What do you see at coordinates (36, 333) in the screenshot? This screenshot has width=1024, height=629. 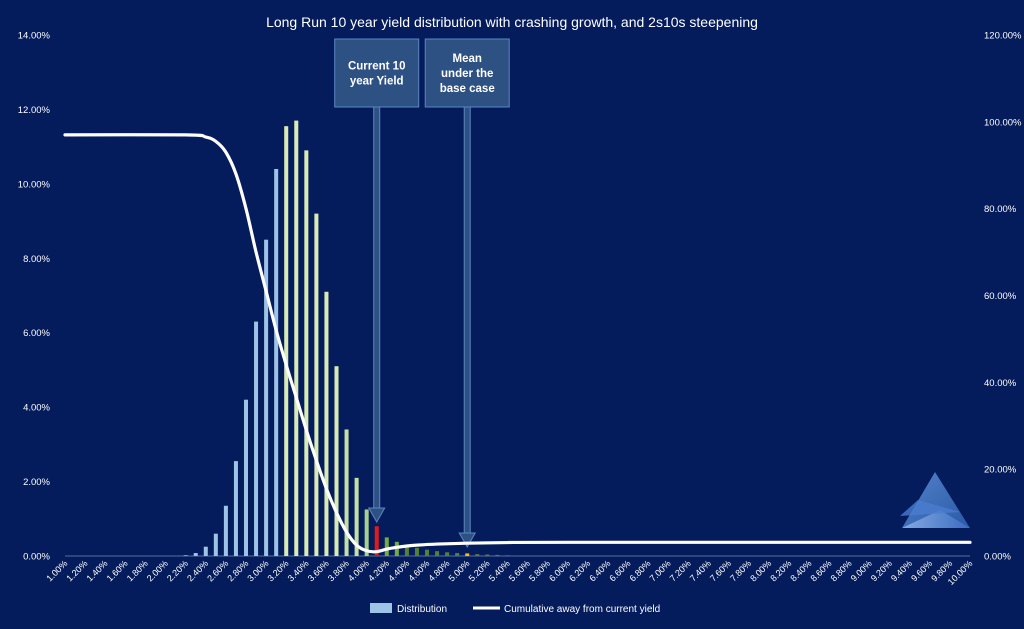 I see `left-y-tick-label: 6.00%` at bounding box center [36, 333].